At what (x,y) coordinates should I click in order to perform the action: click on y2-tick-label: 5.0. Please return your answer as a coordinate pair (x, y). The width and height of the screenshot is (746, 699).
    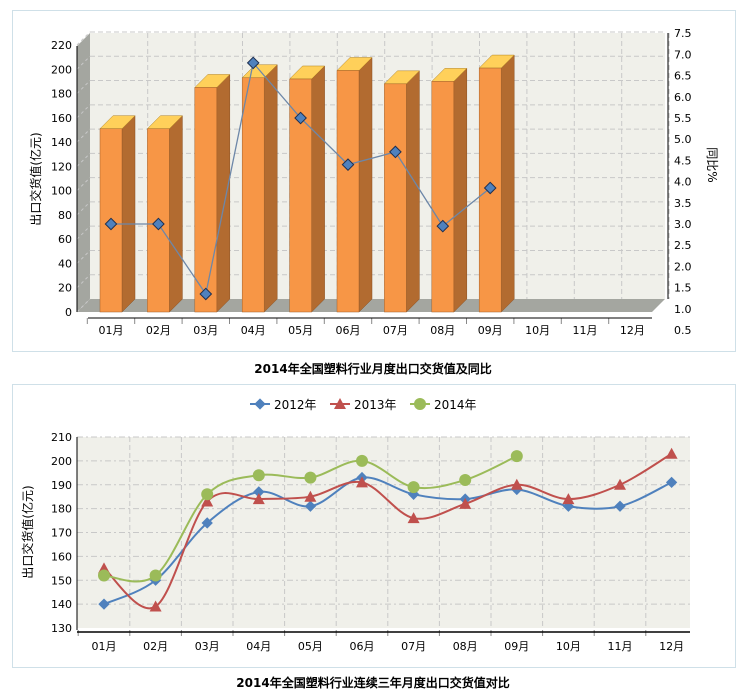
    Looking at the image, I should click on (683, 139).